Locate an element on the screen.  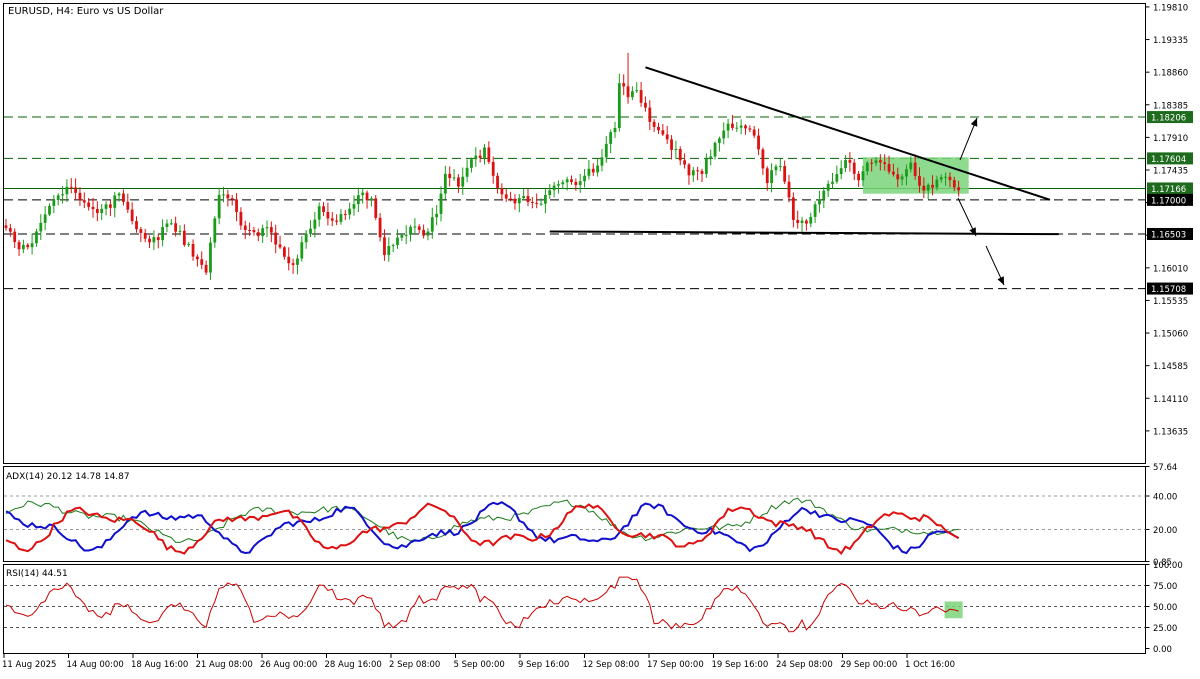
level-label-4: 1.16503 is located at coordinates (1168, 235).